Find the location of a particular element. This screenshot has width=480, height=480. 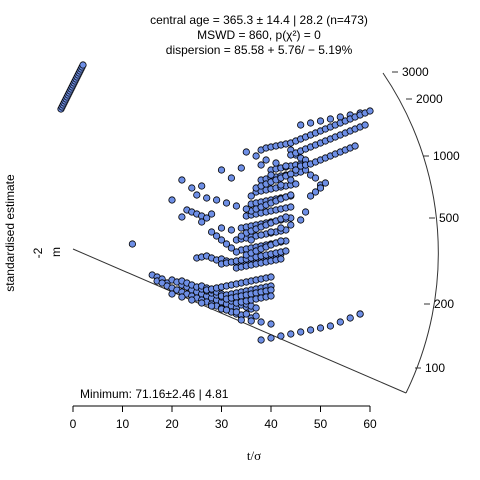

x-tick-label: 50 is located at coordinates (321, 424).